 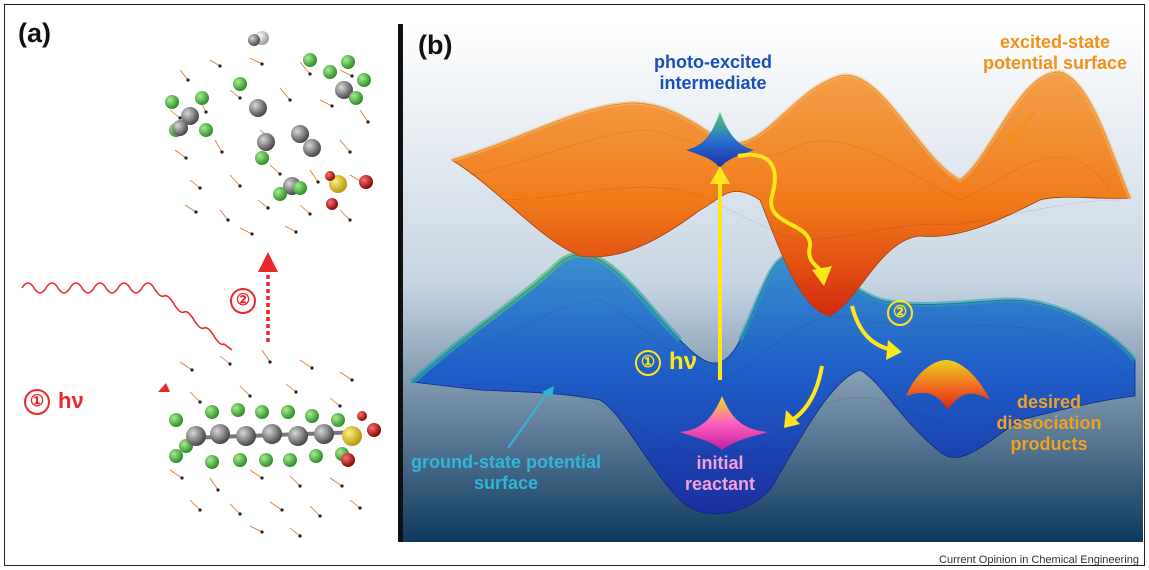 I want to click on step-2-marker-b: ②, so click(x=900, y=313).